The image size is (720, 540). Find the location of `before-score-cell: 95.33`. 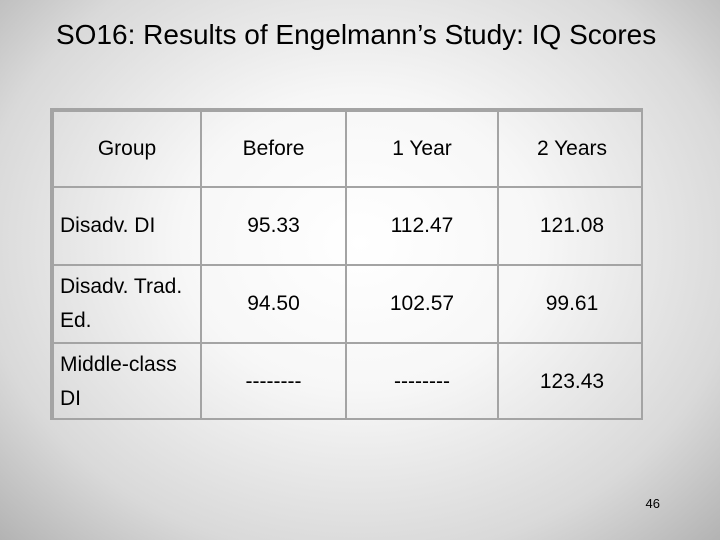

before-score-cell: 95.33 is located at coordinates (273, 226).